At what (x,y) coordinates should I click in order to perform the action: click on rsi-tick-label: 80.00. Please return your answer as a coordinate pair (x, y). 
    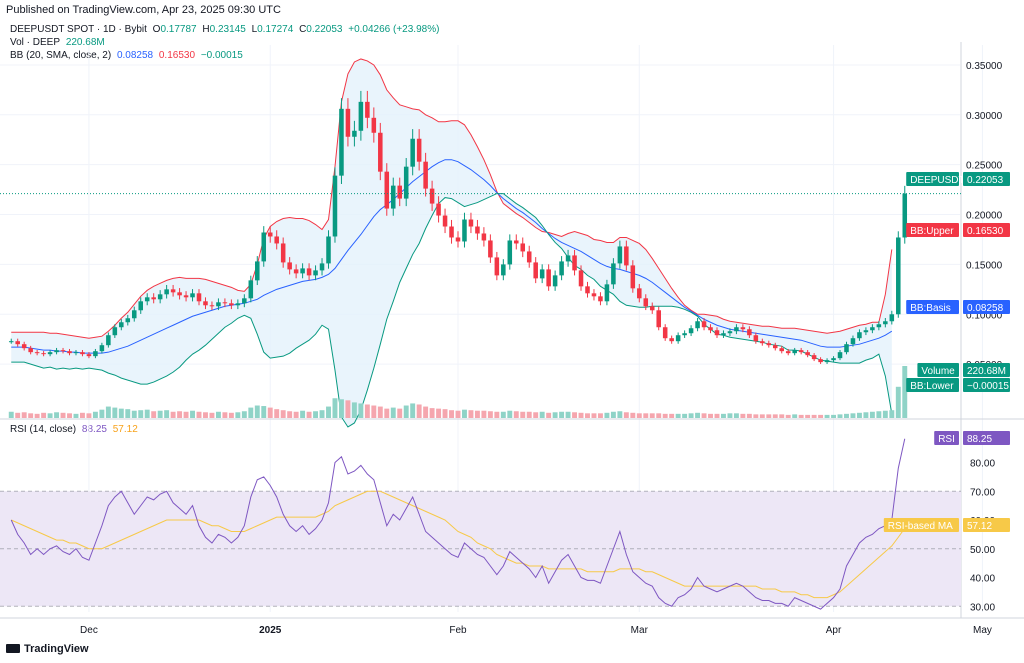
    Looking at the image, I should click on (982, 464).